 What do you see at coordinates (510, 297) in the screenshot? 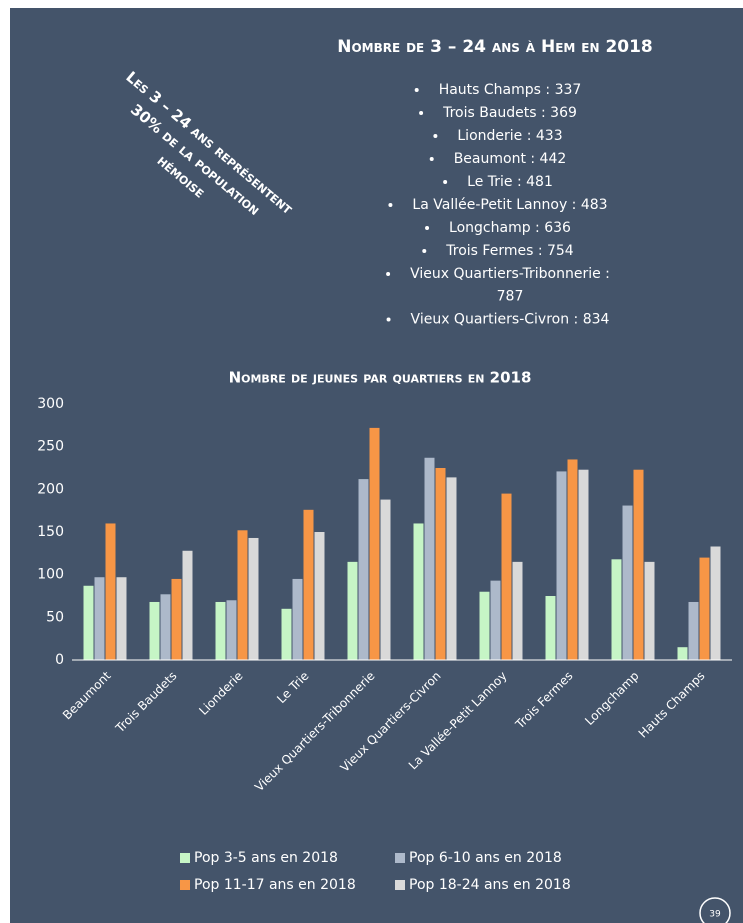
I see `list-item: 787` at bounding box center [510, 297].